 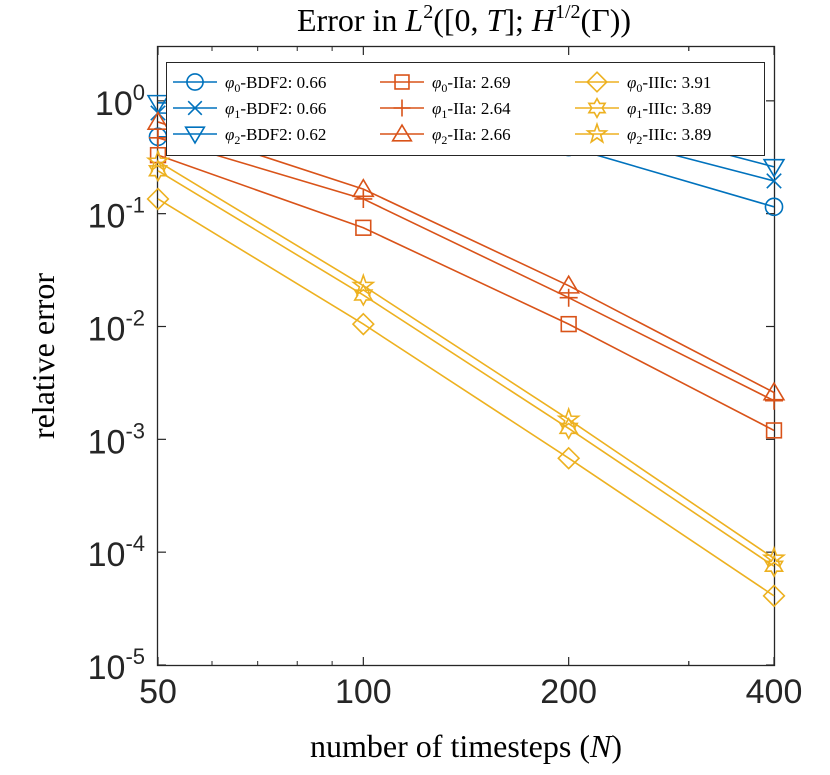 I want to click on legend-label: φ1-IIa: 2.64, so click(x=471, y=110).